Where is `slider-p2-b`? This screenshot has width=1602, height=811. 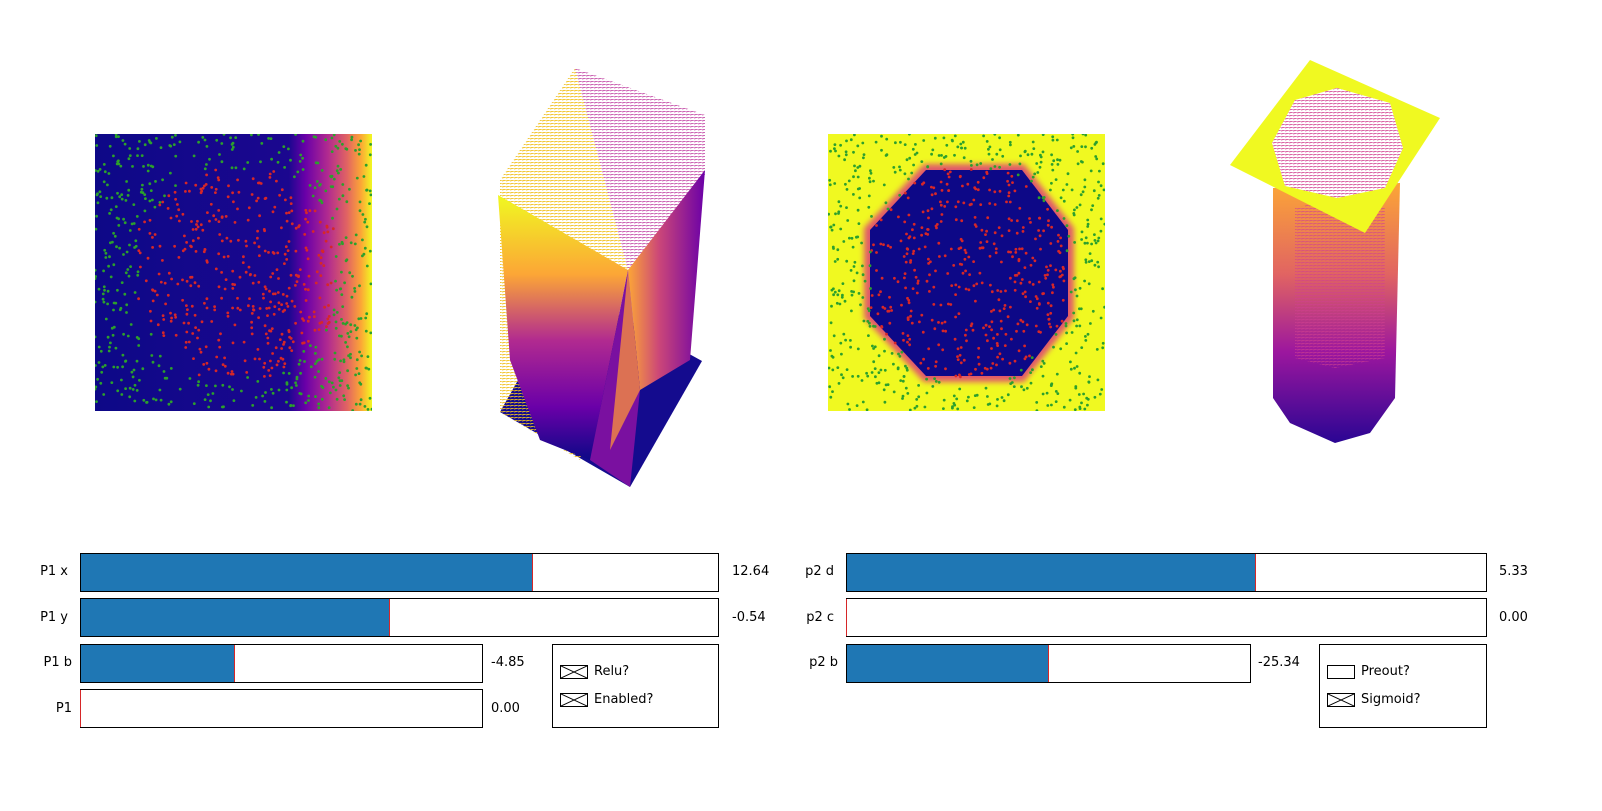
slider-p2-b is located at coordinates (1048, 663).